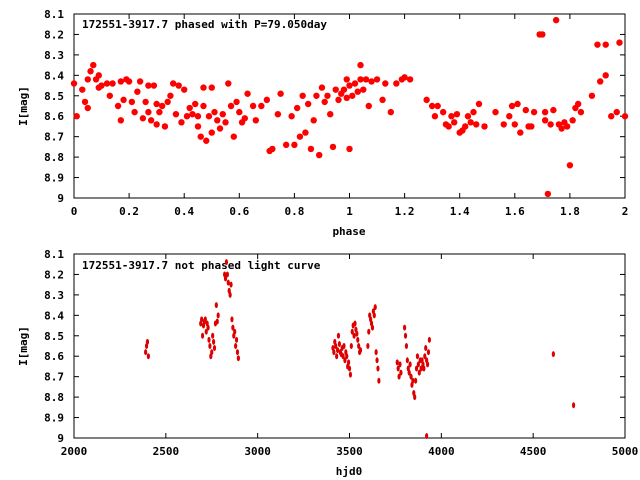  Describe the element at coordinates (54, 178) in the screenshot. I see `y-tick-label: 8.9` at that location.